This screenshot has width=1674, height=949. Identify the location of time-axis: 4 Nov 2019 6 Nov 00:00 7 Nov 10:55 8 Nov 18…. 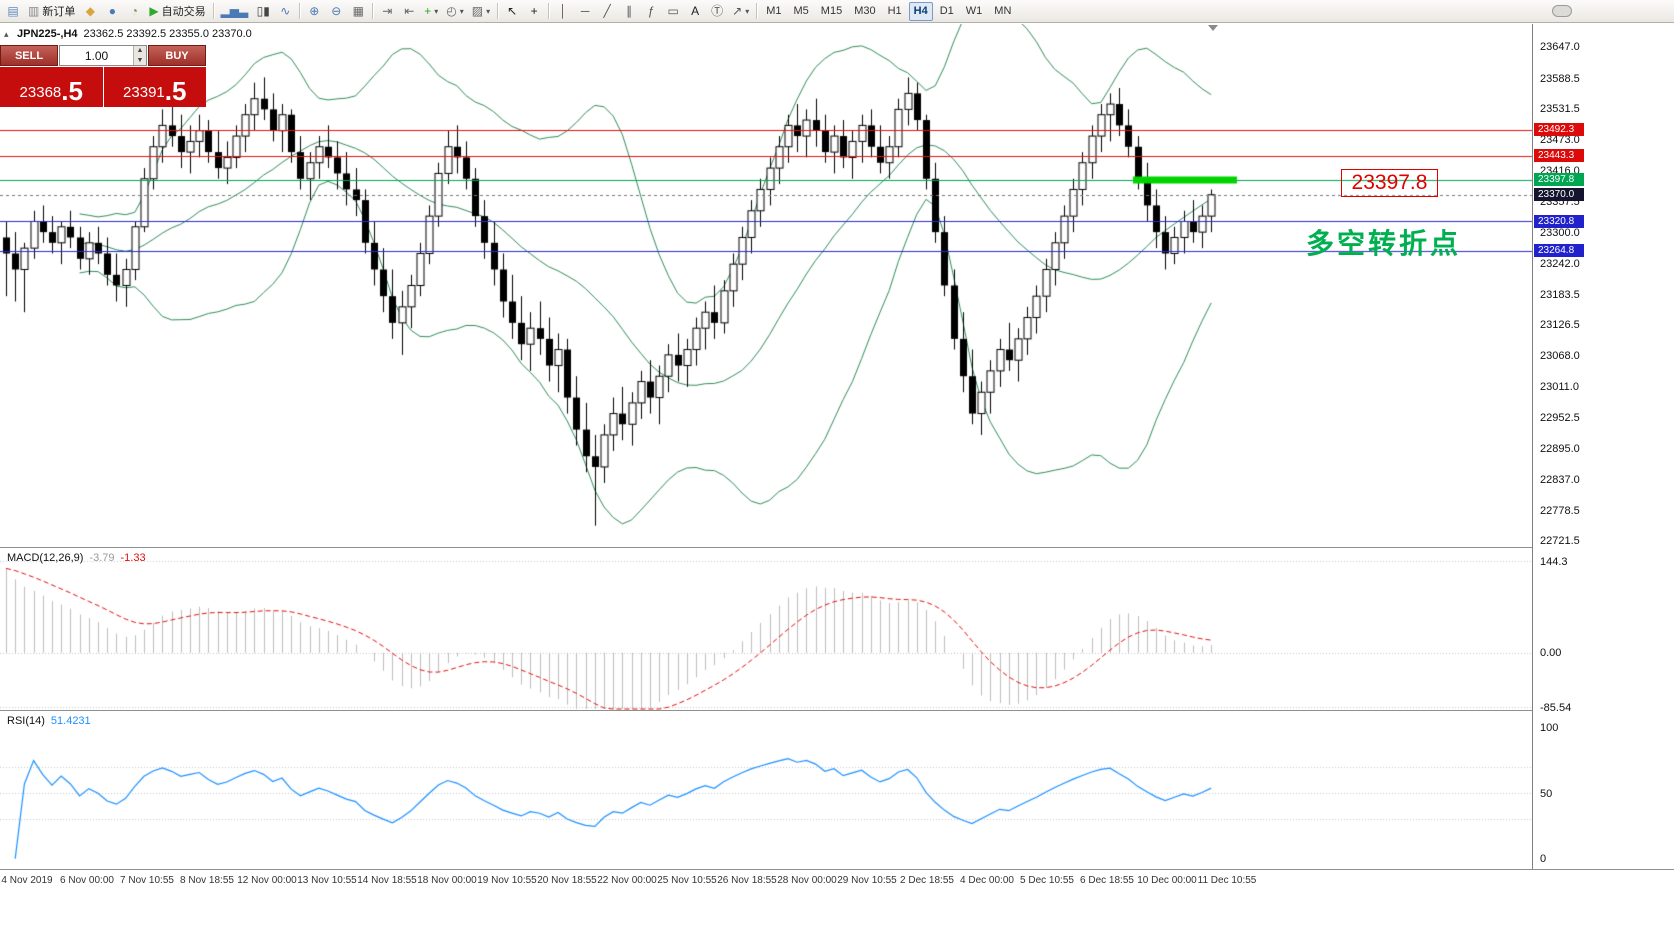
(837, 880).